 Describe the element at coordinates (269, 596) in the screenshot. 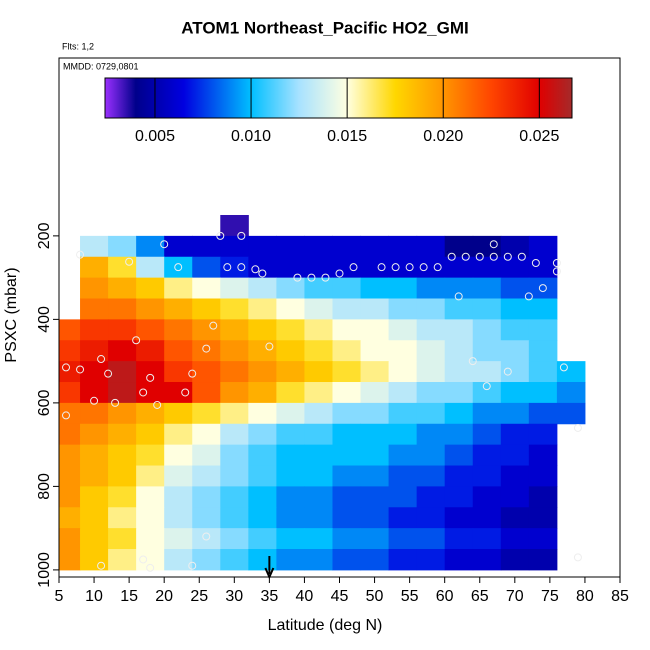

I see `x-tick-label: 35` at that location.